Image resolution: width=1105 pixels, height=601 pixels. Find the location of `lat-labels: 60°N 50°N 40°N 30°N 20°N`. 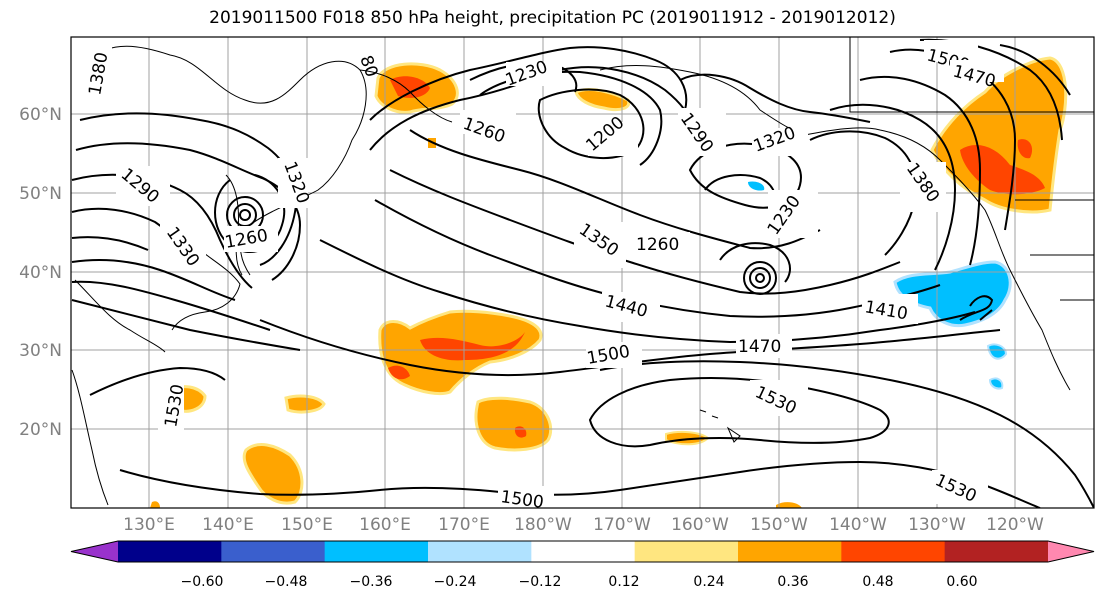

lat-labels: 60°N 50°N 40°N 30°N 20°N is located at coordinates (40, 272).